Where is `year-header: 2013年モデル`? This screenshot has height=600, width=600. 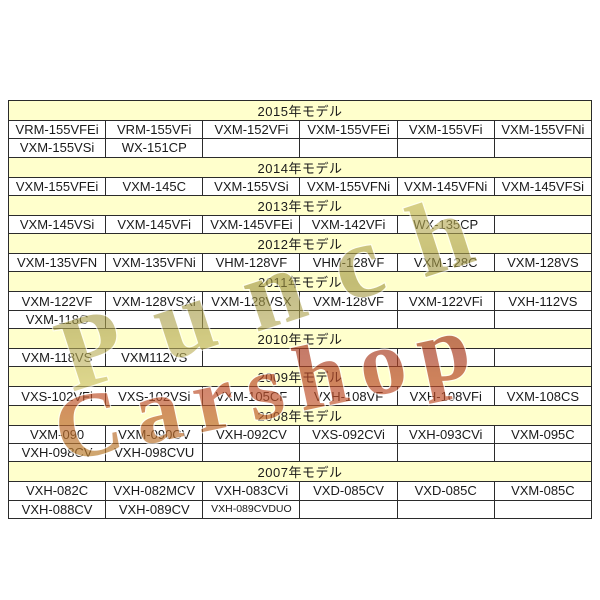 year-header: 2013年モデル is located at coordinates (300, 205).